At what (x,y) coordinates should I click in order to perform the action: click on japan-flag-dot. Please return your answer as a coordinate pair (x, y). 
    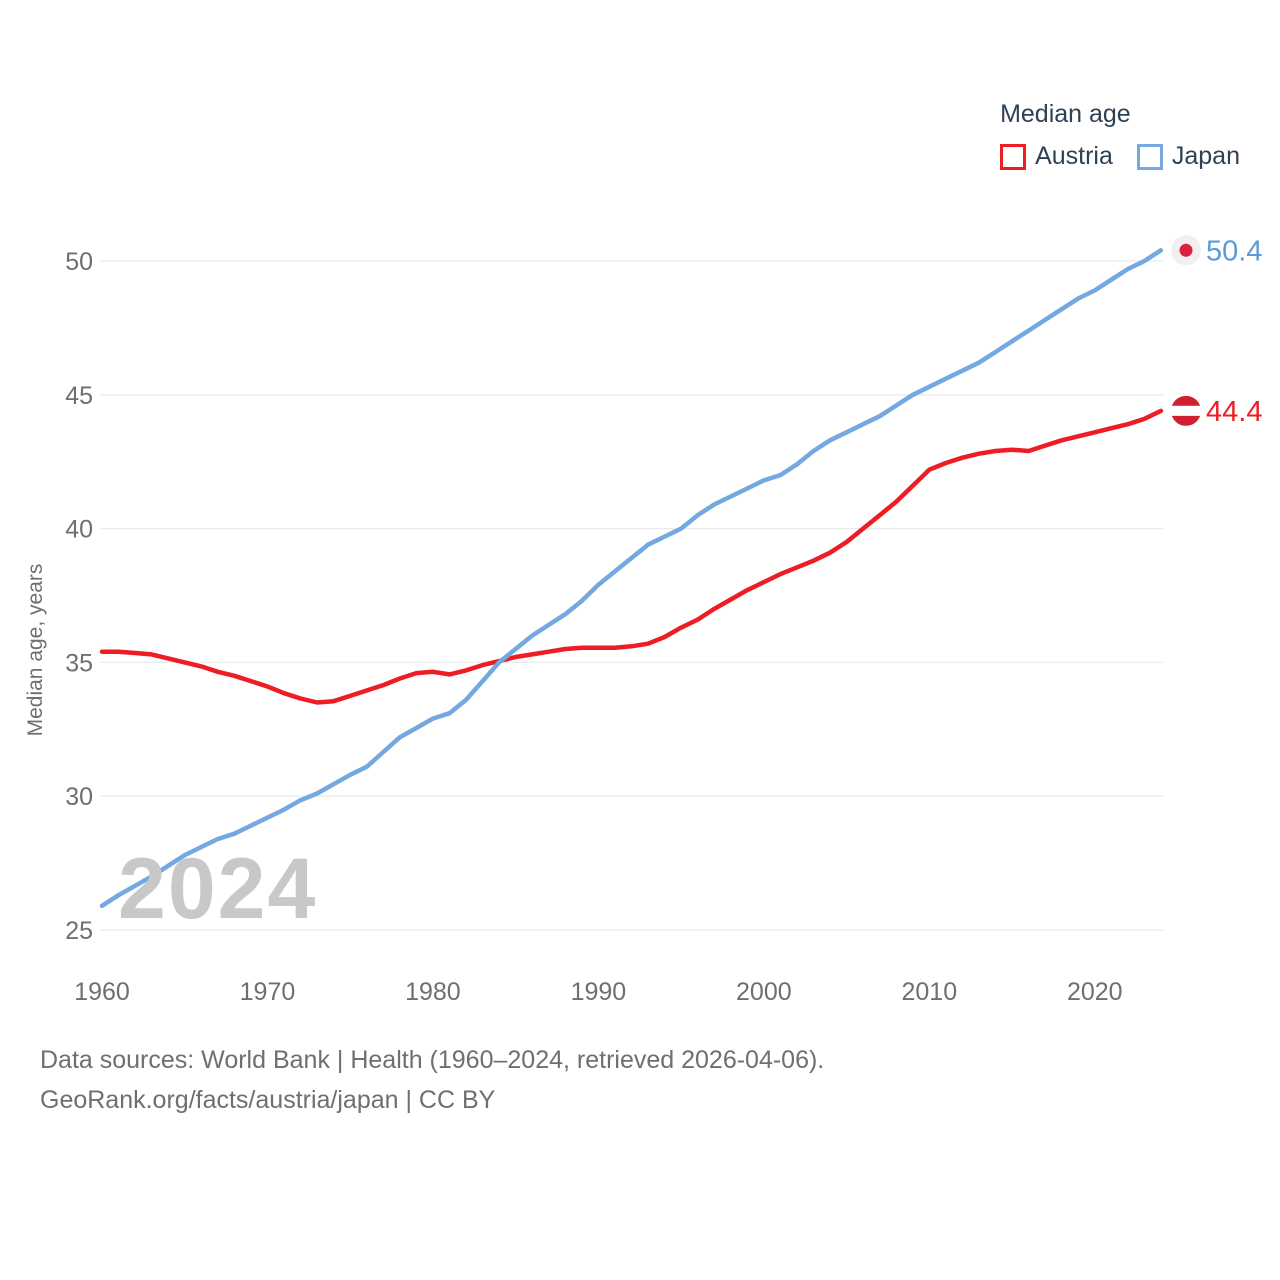
    Looking at the image, I should click on (1186, 250).